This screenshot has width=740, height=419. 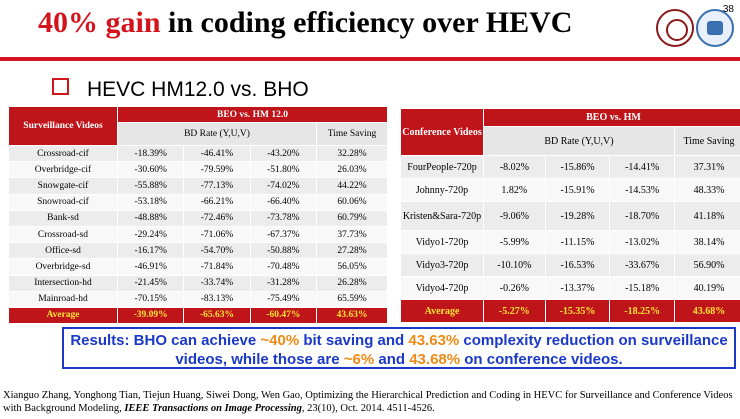 I want to click on value-cell: -33.74%, so click(x=217, y=283).